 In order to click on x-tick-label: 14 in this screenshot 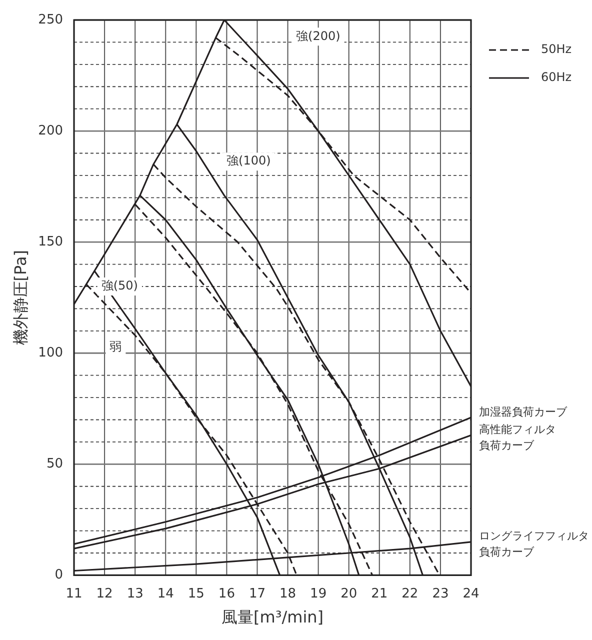, I will do `click(165, 594)`.